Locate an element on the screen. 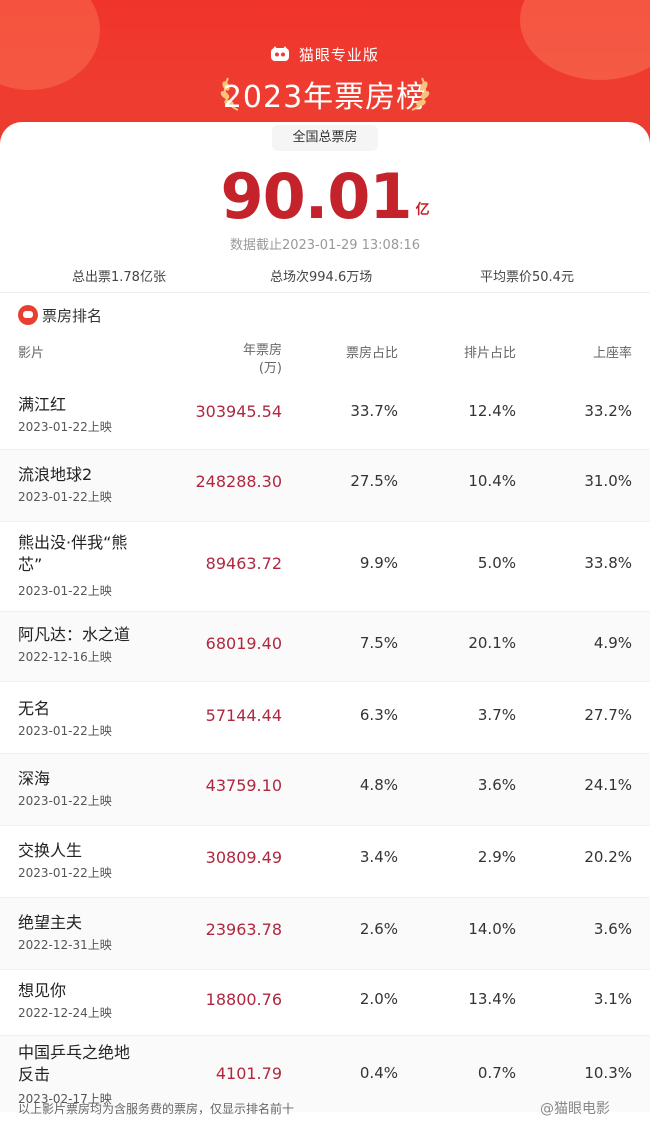 This screenshot has width=650, height=1136. column-film: 影片 is located at coordinates (31, 353).